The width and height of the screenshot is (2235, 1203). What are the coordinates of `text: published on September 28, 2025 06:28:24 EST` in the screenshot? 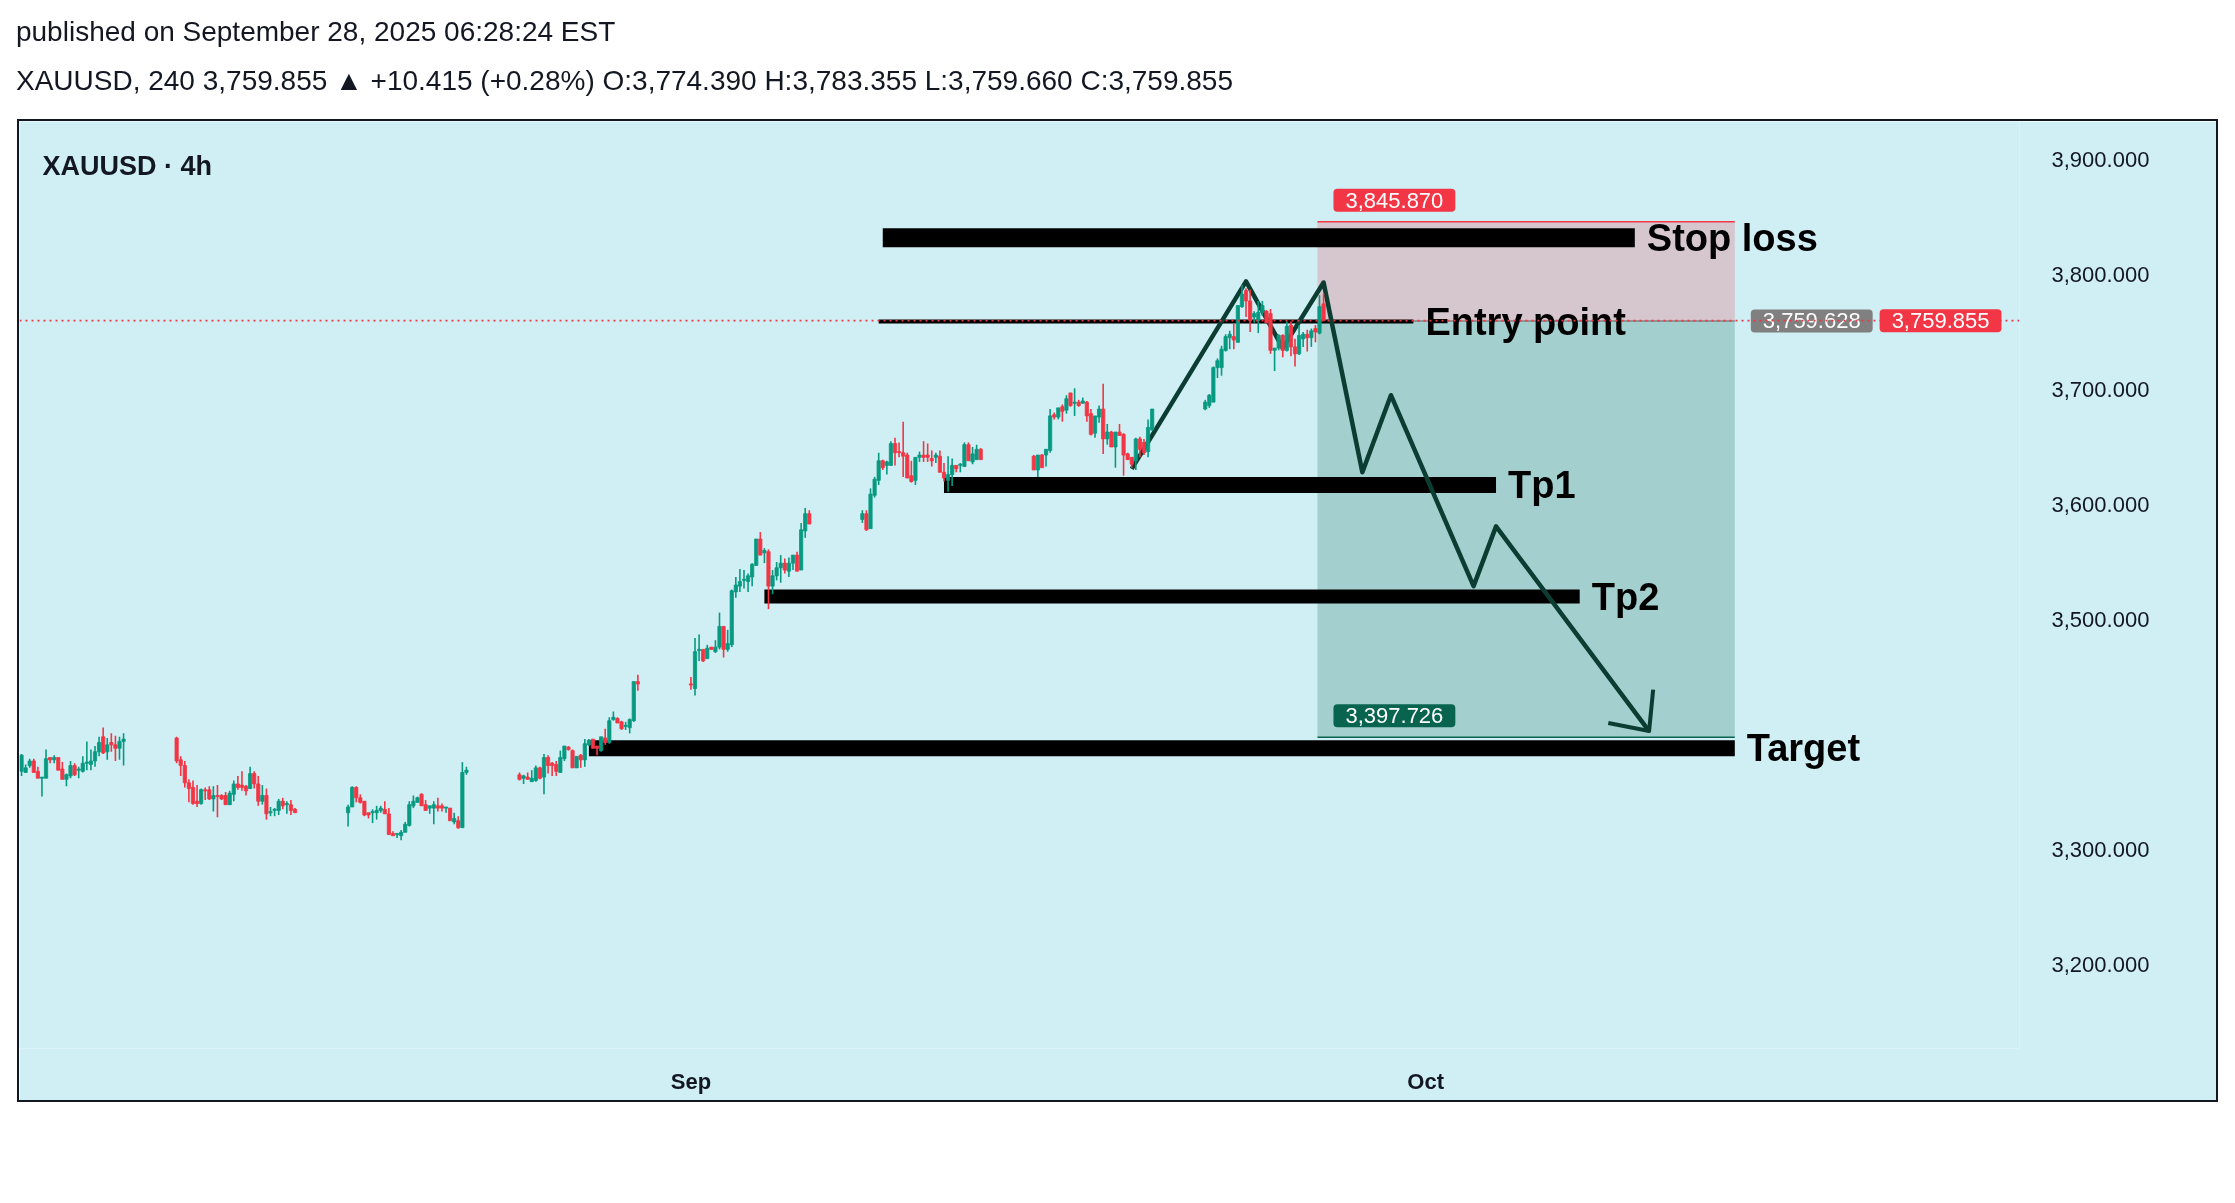 It's located at (315, 31).